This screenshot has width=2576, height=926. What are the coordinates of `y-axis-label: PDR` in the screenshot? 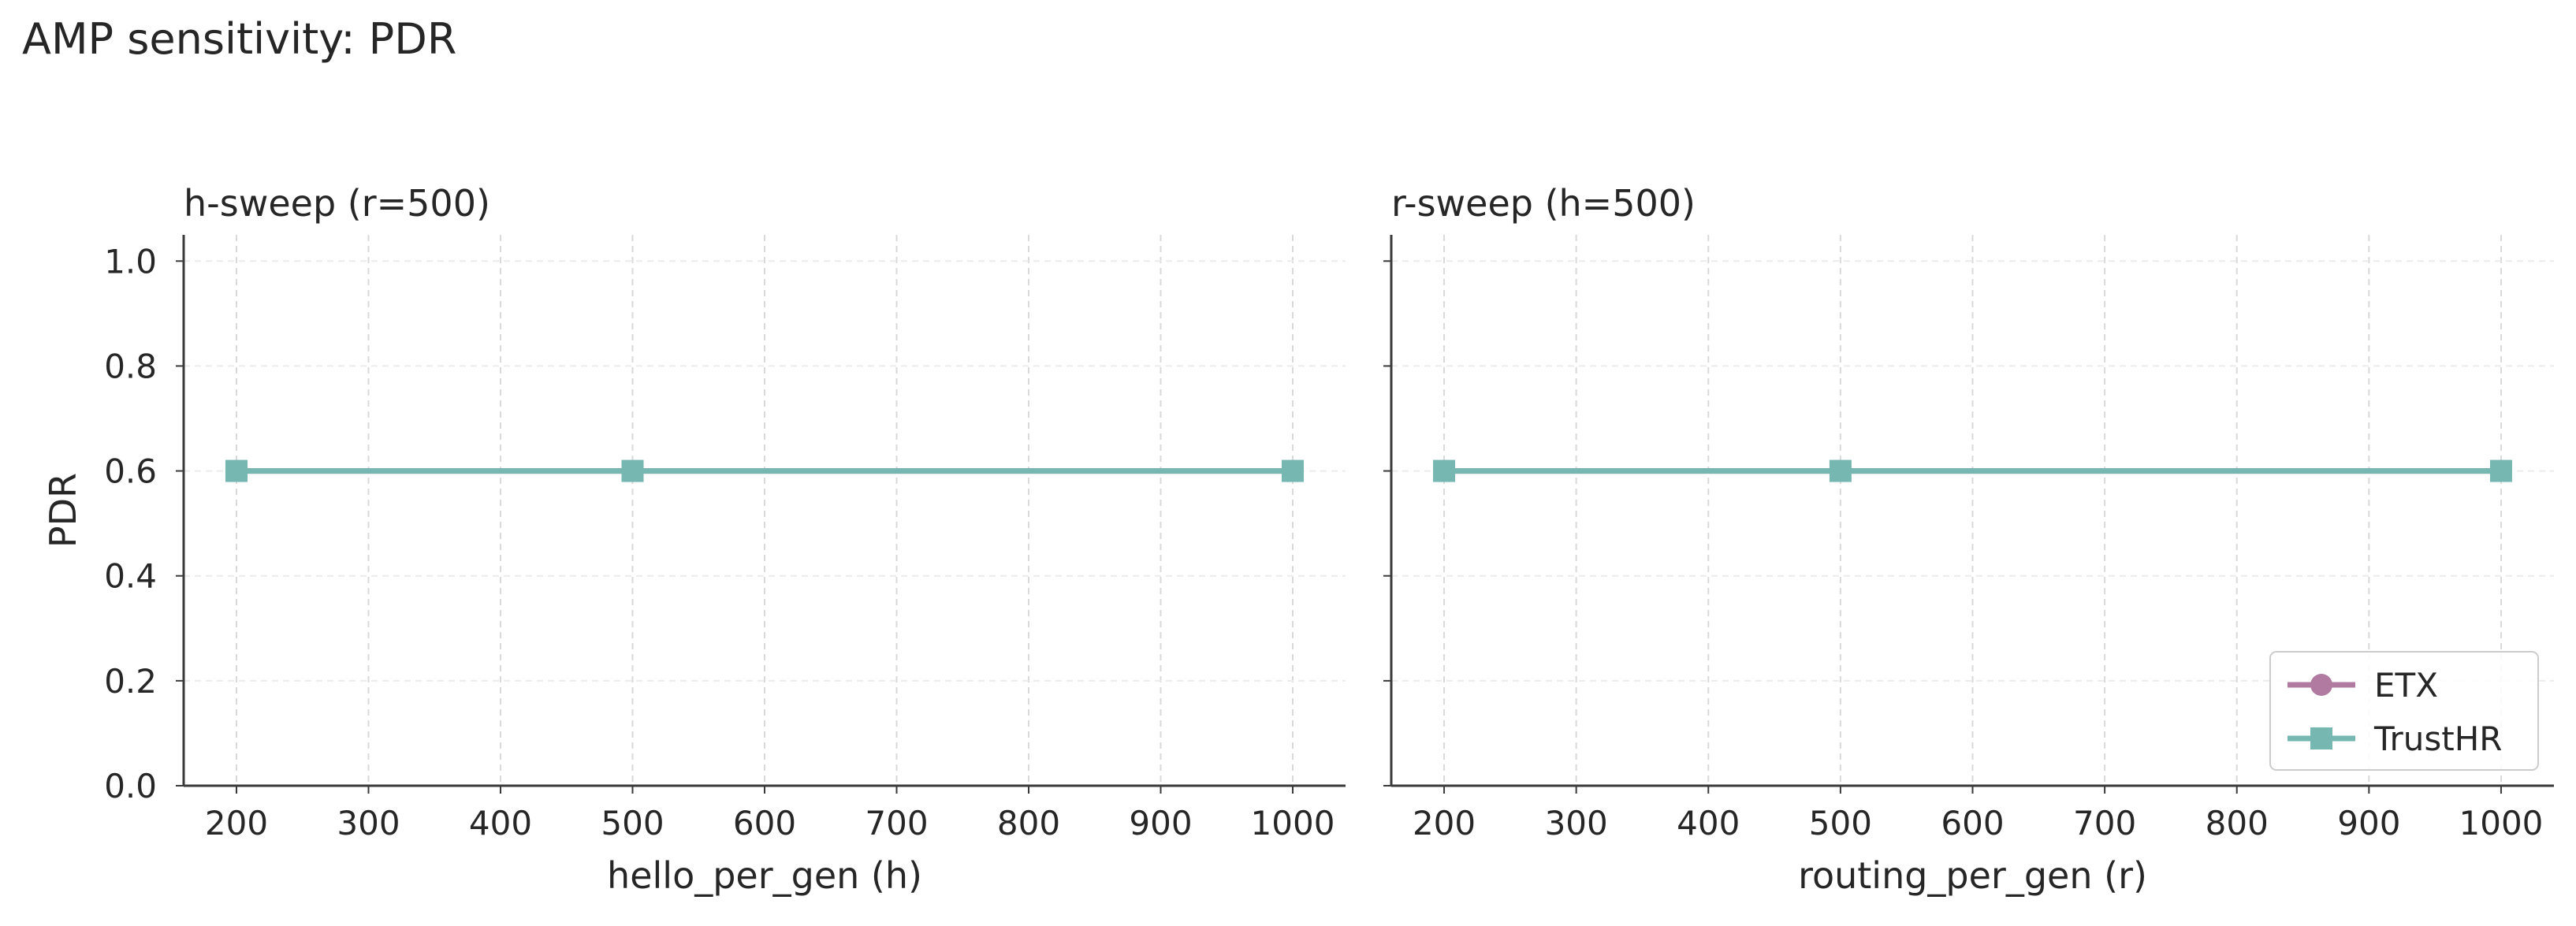 It's located at (63, 511).